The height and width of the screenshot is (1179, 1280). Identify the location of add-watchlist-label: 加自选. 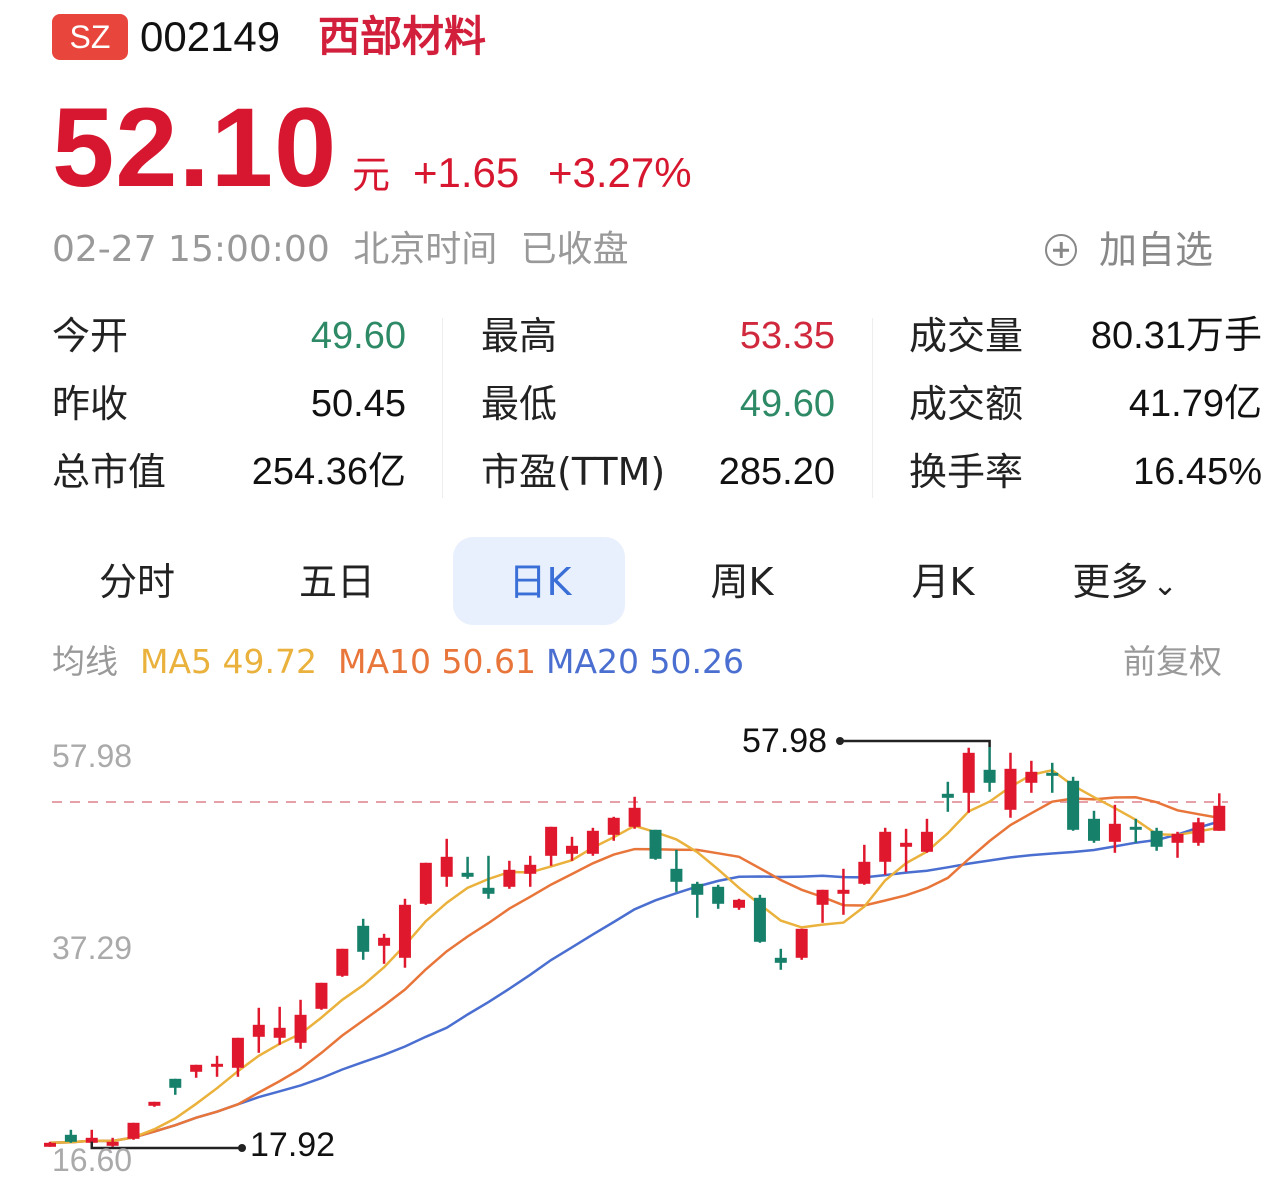
(1156, 250).